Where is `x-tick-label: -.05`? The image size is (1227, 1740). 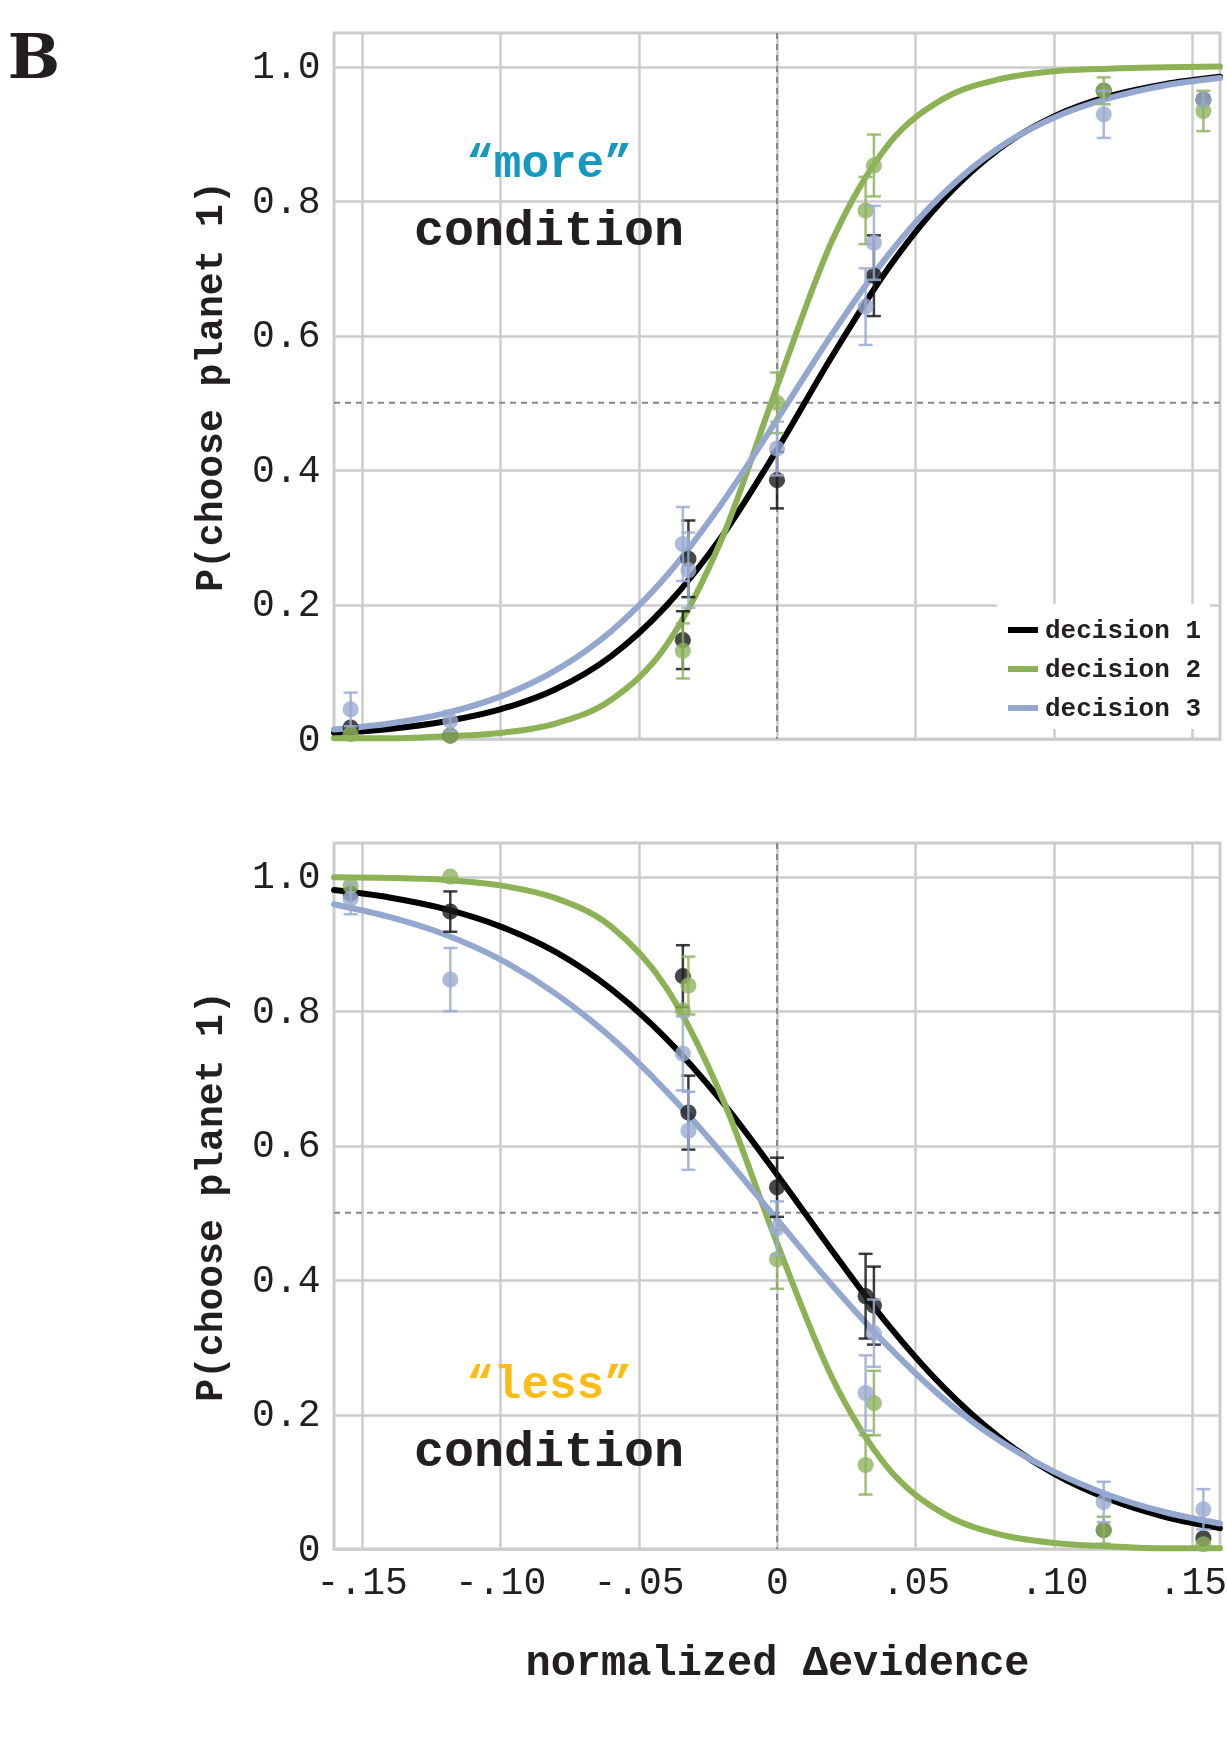
x-tick-label: -.05 is located at coordinates (639, 1583).